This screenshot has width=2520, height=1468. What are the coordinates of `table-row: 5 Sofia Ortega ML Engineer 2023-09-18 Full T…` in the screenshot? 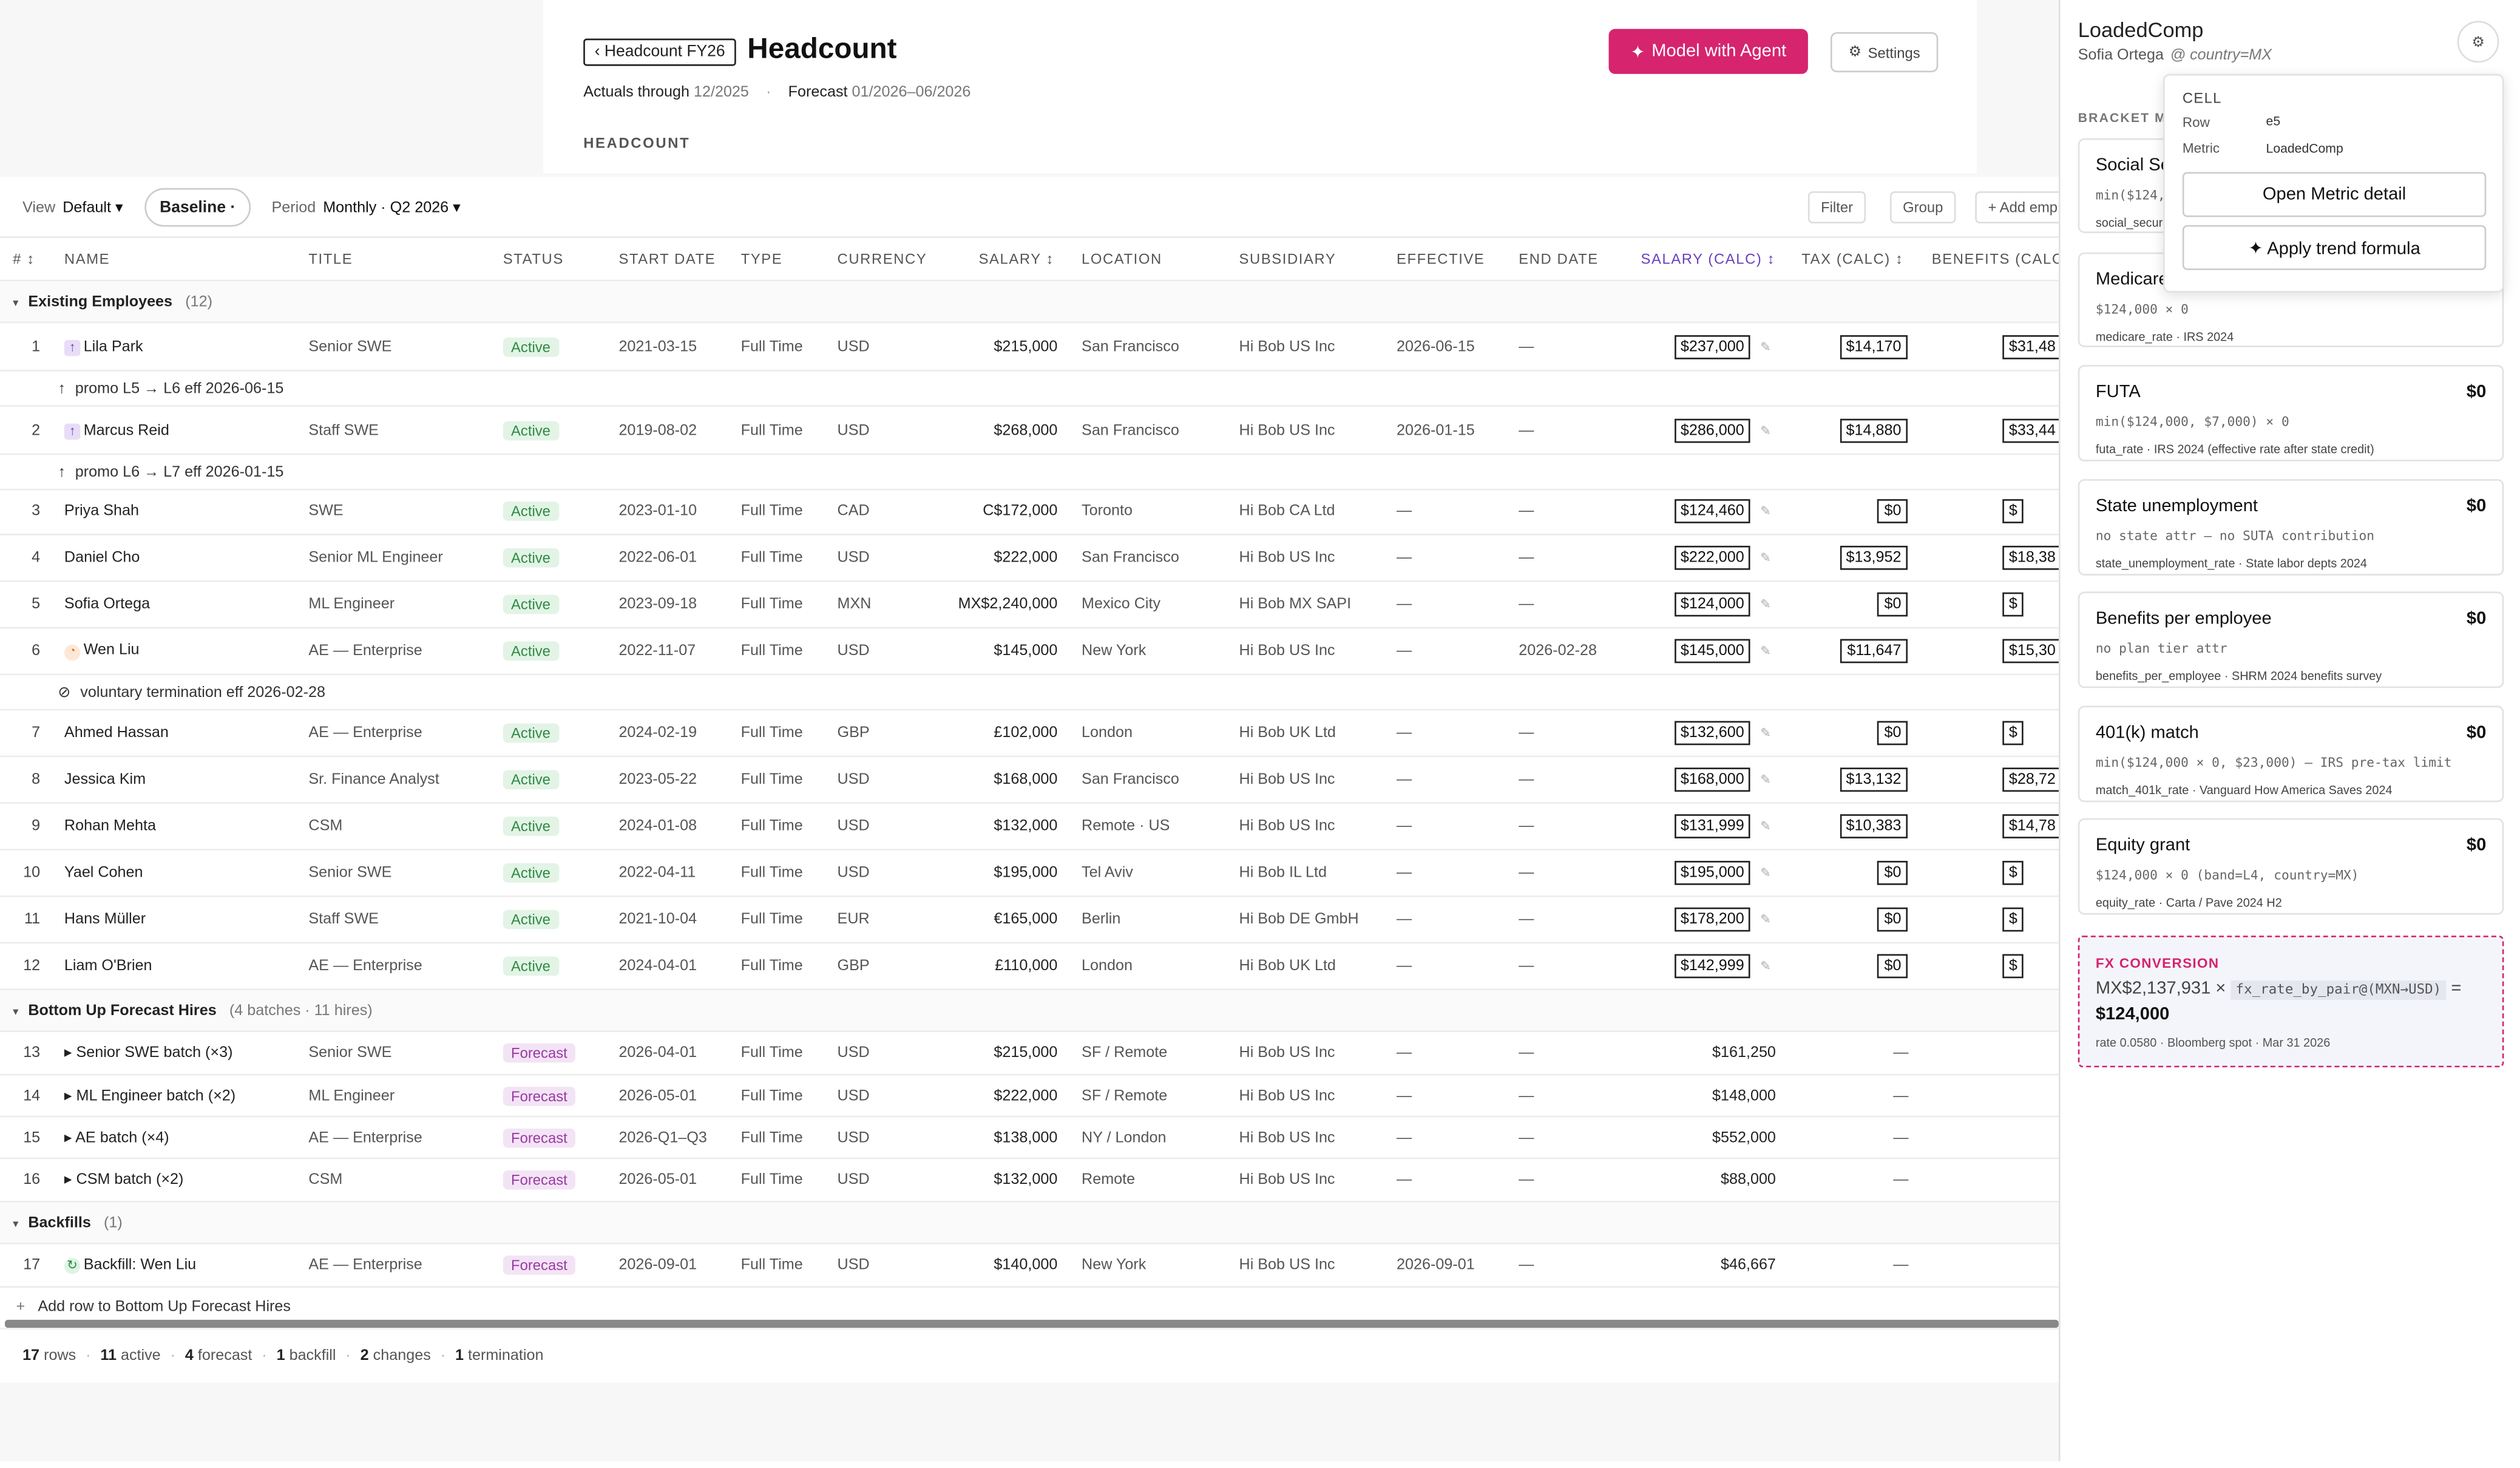 It's located at (1029, 604).